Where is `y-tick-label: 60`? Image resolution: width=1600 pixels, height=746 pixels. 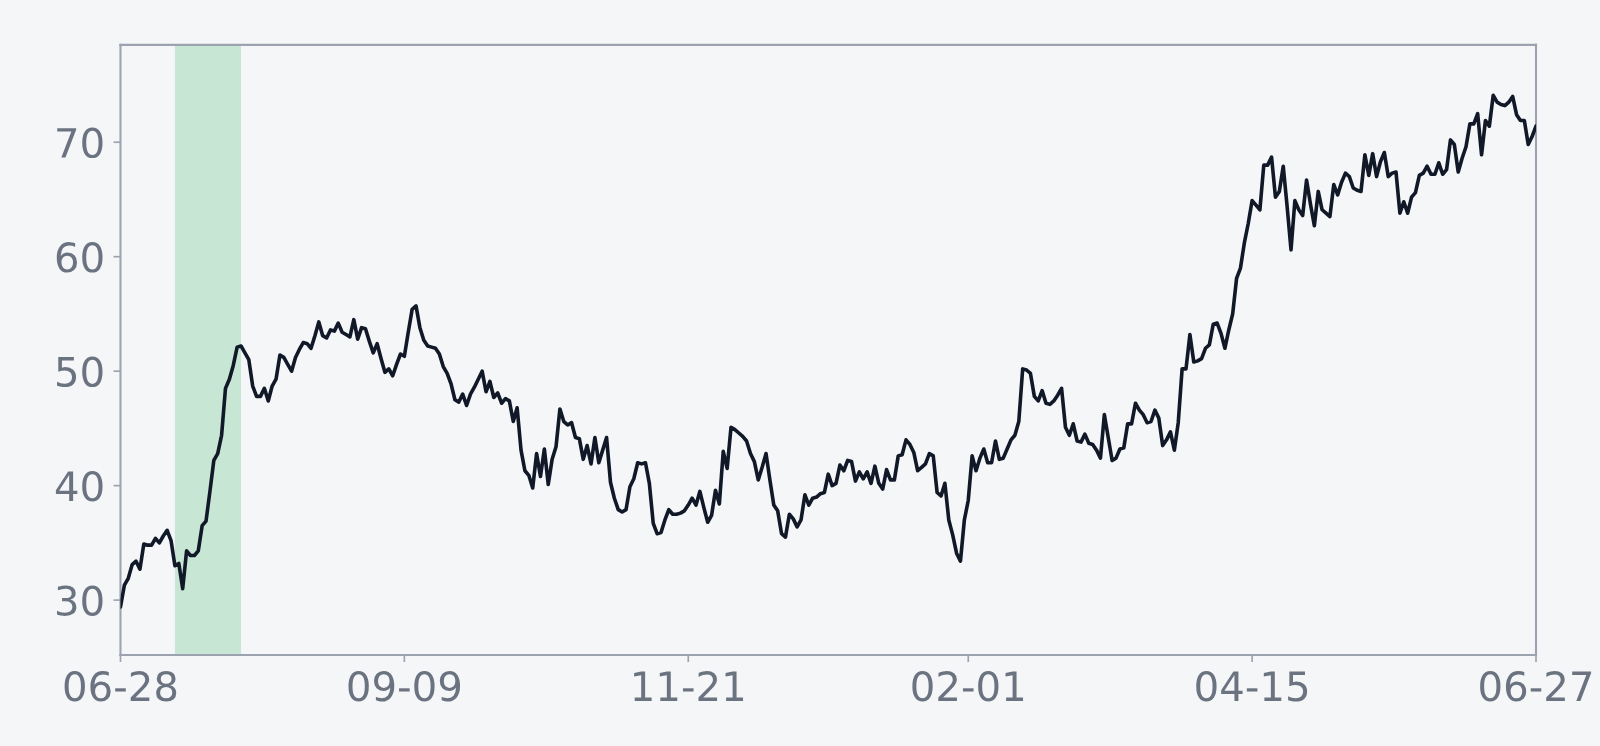 y-tick-label: 60 is located at coordinates (79, 257).